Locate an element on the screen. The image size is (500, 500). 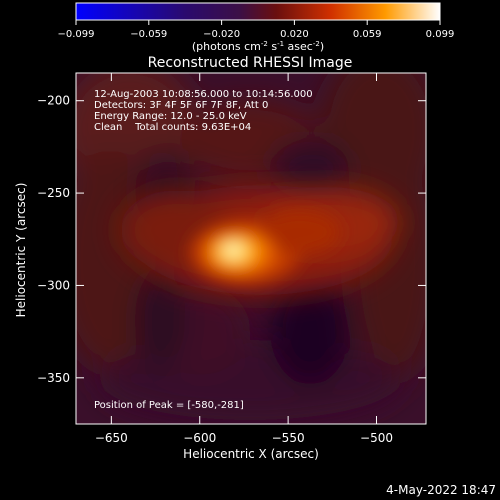
colorbar-tick-label: −0.020 is located at coordinates (221, 34).